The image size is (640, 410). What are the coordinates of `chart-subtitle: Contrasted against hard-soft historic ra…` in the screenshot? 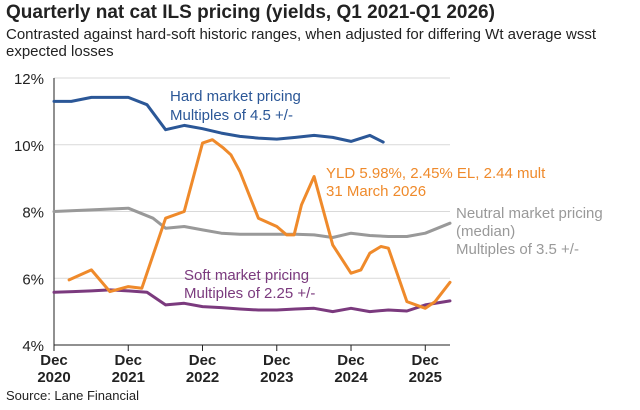 It's located at (301, 43).